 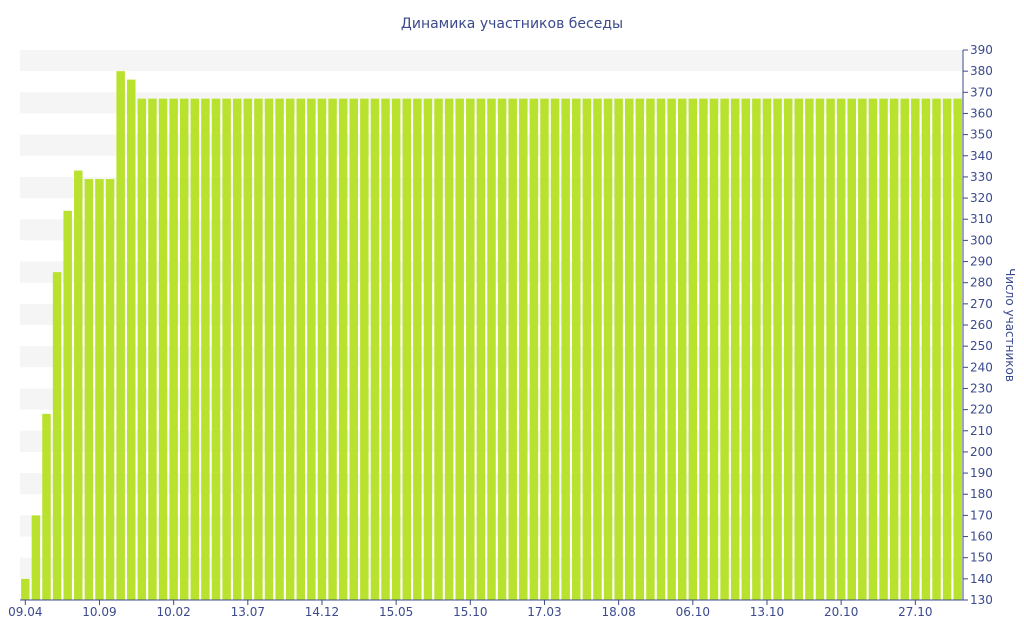 What do you see at coordinates (981, 156) in the screenshot?
I see `y-tick-label: 340` at bounding box center [981, 156].